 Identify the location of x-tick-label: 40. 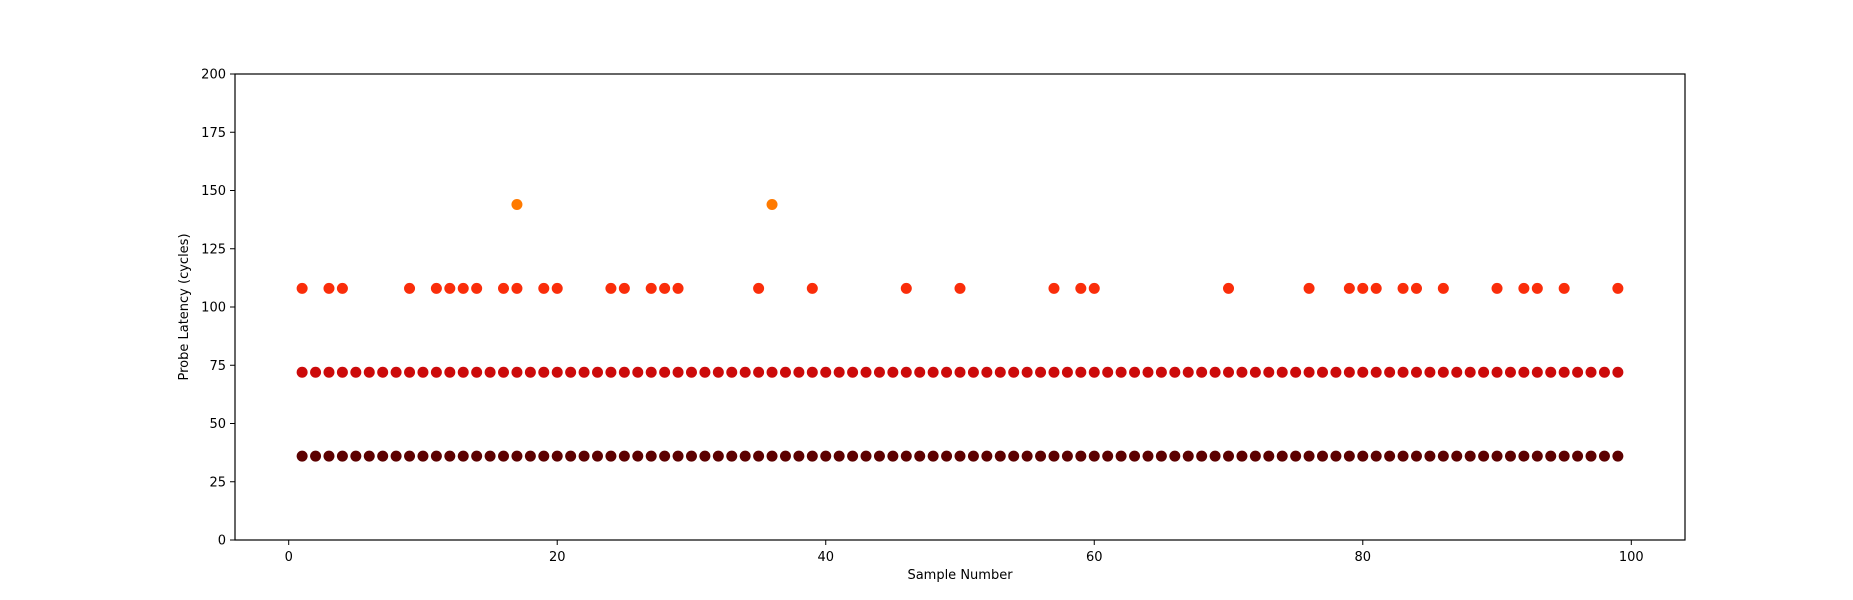
(825, 557).